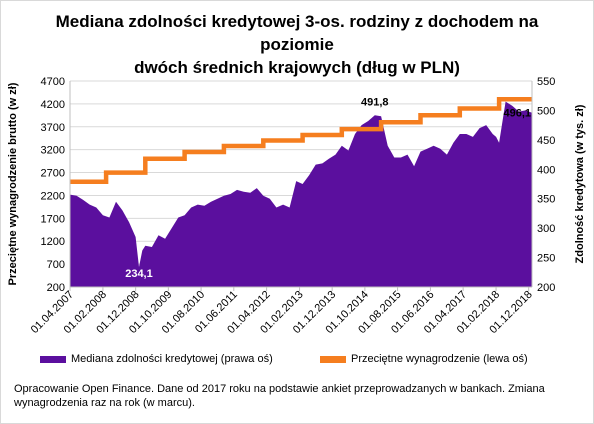  Describe the element at coordinates (375, 102) in the screenshot. I see `data-label-2015: 491,8` at that location.